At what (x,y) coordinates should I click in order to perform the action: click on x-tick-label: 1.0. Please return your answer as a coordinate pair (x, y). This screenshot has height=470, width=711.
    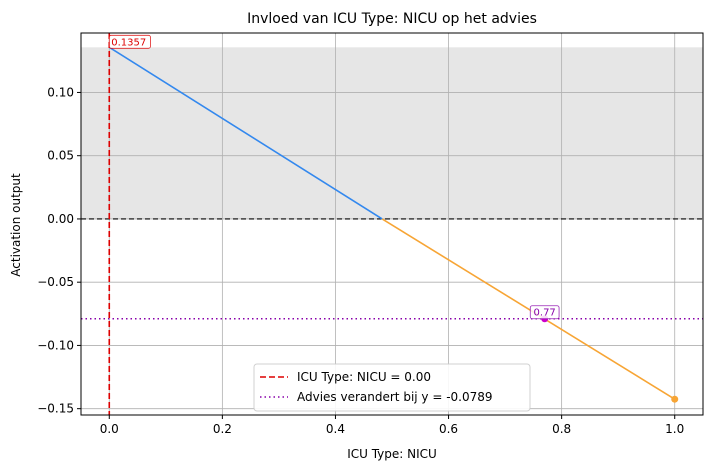
    Looking at the image, I should click on (674, 429).